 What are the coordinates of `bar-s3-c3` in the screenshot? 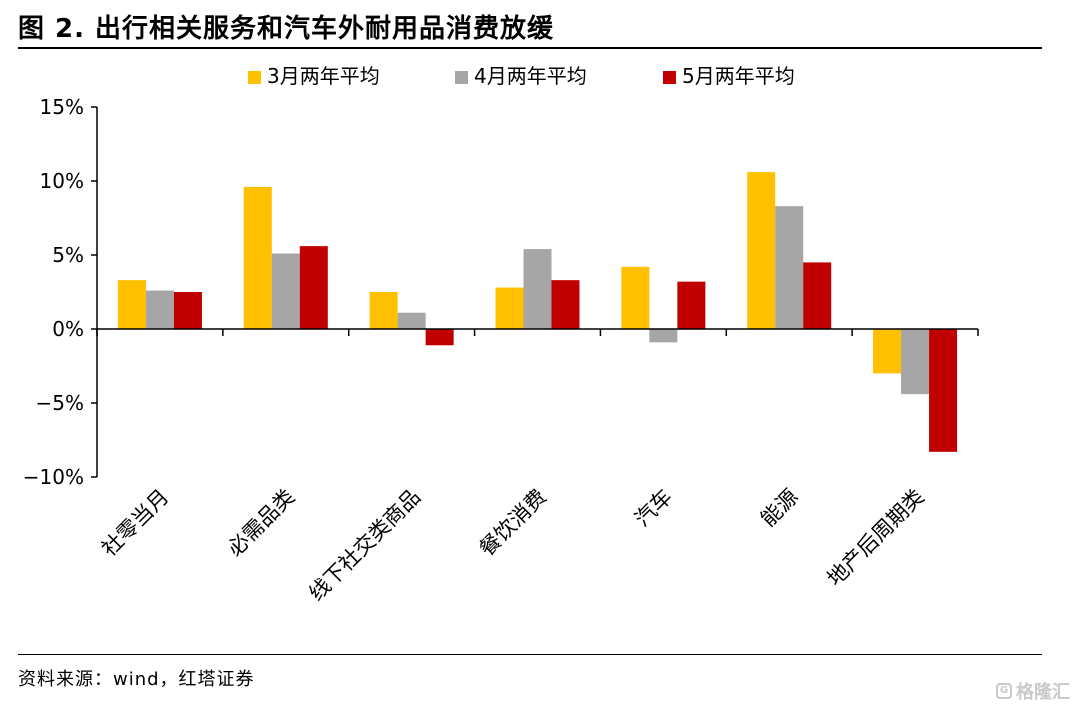 It's located at (439, 337).